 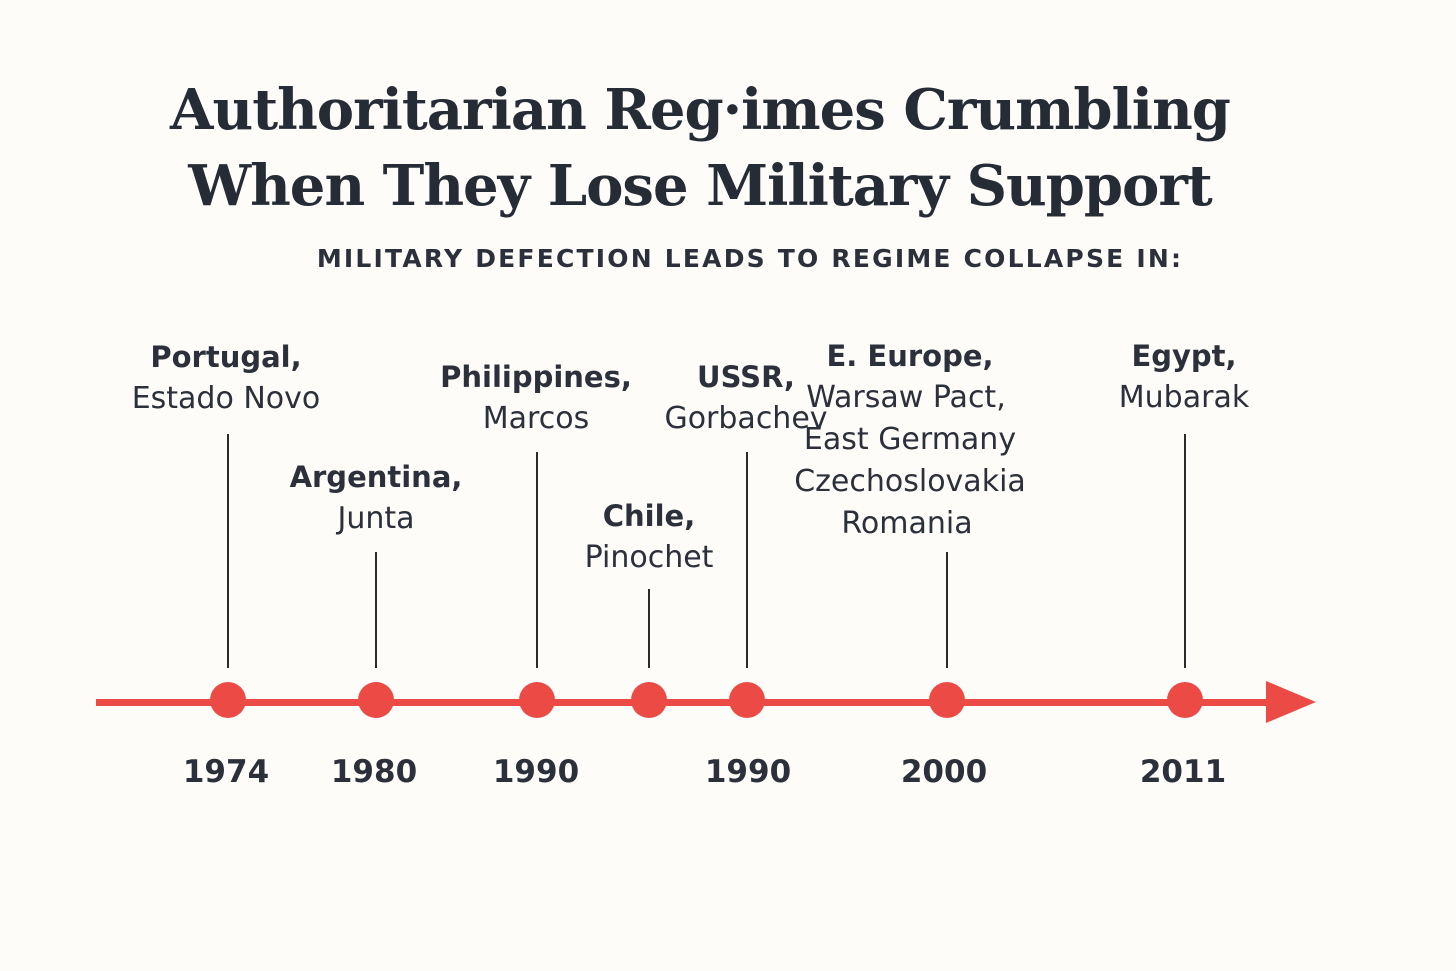 What do you see at coordinates (536, 377) in the screenshot?
I see `event-country: Philippines,` at bounding box center [536, 377].